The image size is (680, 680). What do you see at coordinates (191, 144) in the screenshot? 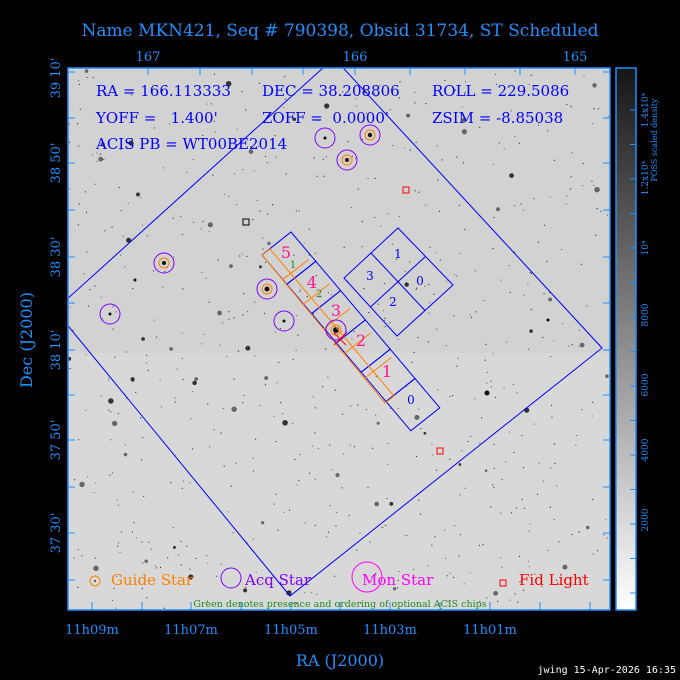
I see `info-acis-pb: ACIS PB = WT00BE2014` at bounding box center [191, 144].